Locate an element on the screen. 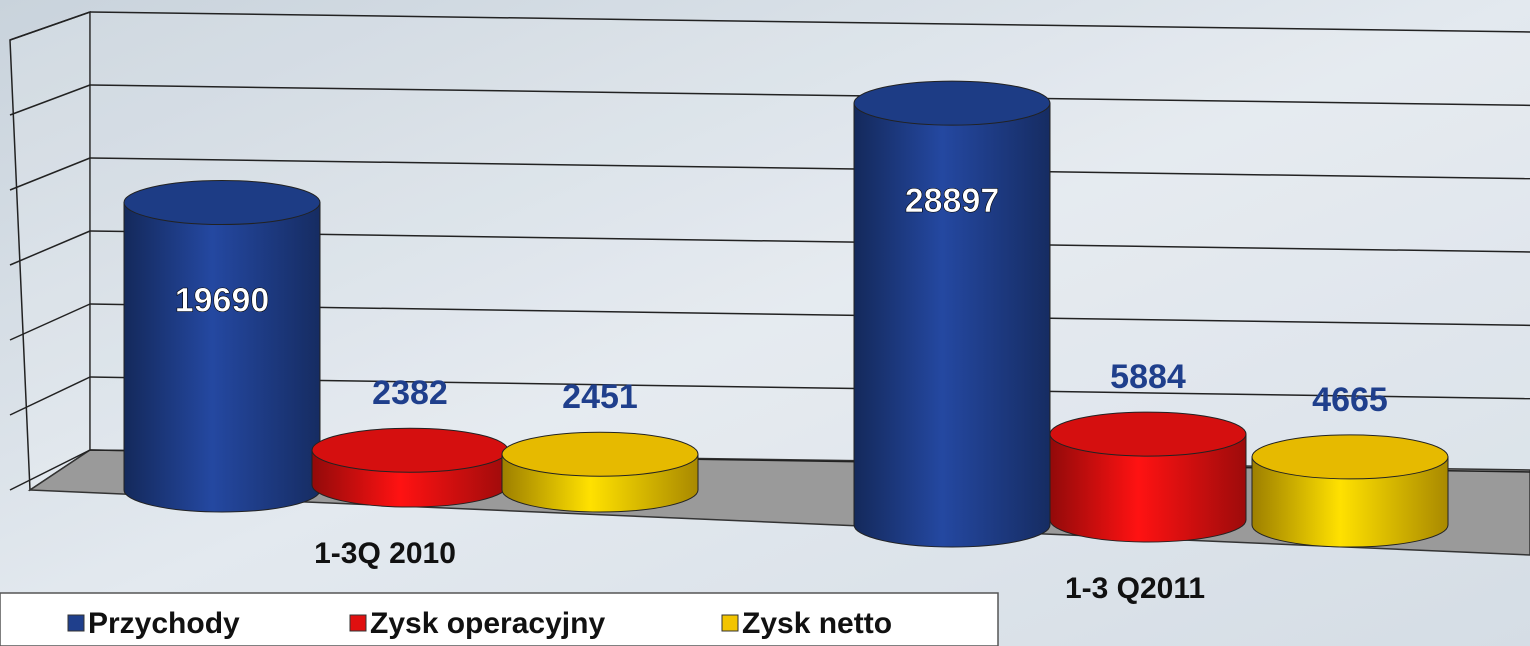  value-label: 4665 is located at coordinates (1350, 400).